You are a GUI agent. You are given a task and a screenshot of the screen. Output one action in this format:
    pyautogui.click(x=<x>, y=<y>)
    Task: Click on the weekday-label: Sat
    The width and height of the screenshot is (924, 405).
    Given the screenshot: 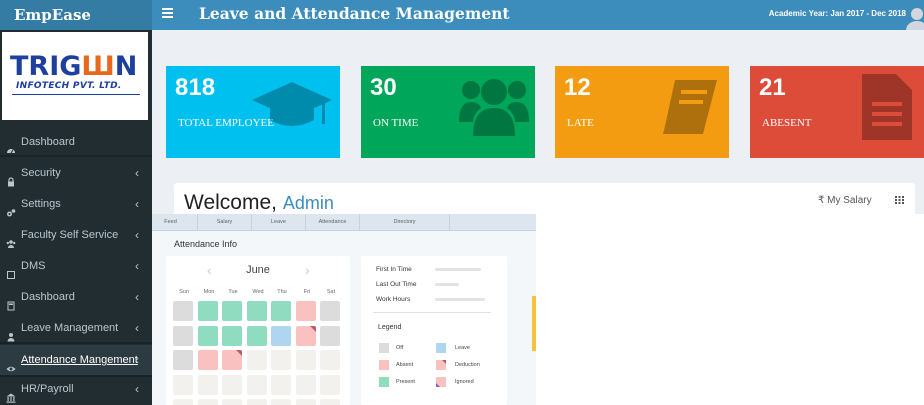 What is the action you would take?
    pyautogui.click(x=331, y=292)
    